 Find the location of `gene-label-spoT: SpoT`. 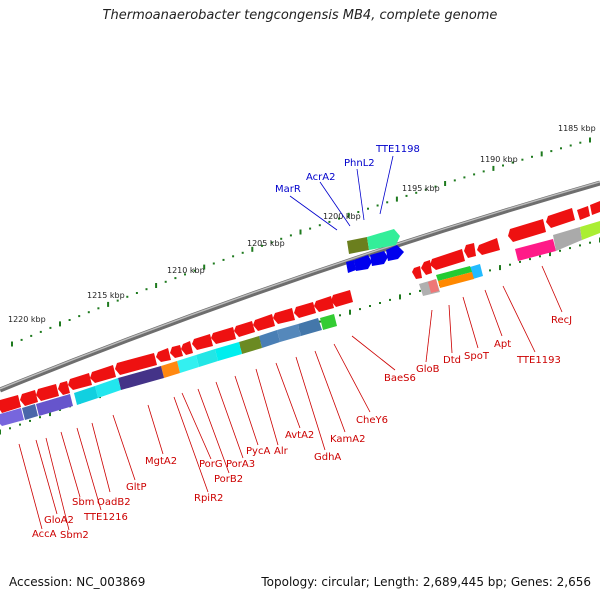

gene-label-spoT: SpoT is located at coordinates (477, 356).